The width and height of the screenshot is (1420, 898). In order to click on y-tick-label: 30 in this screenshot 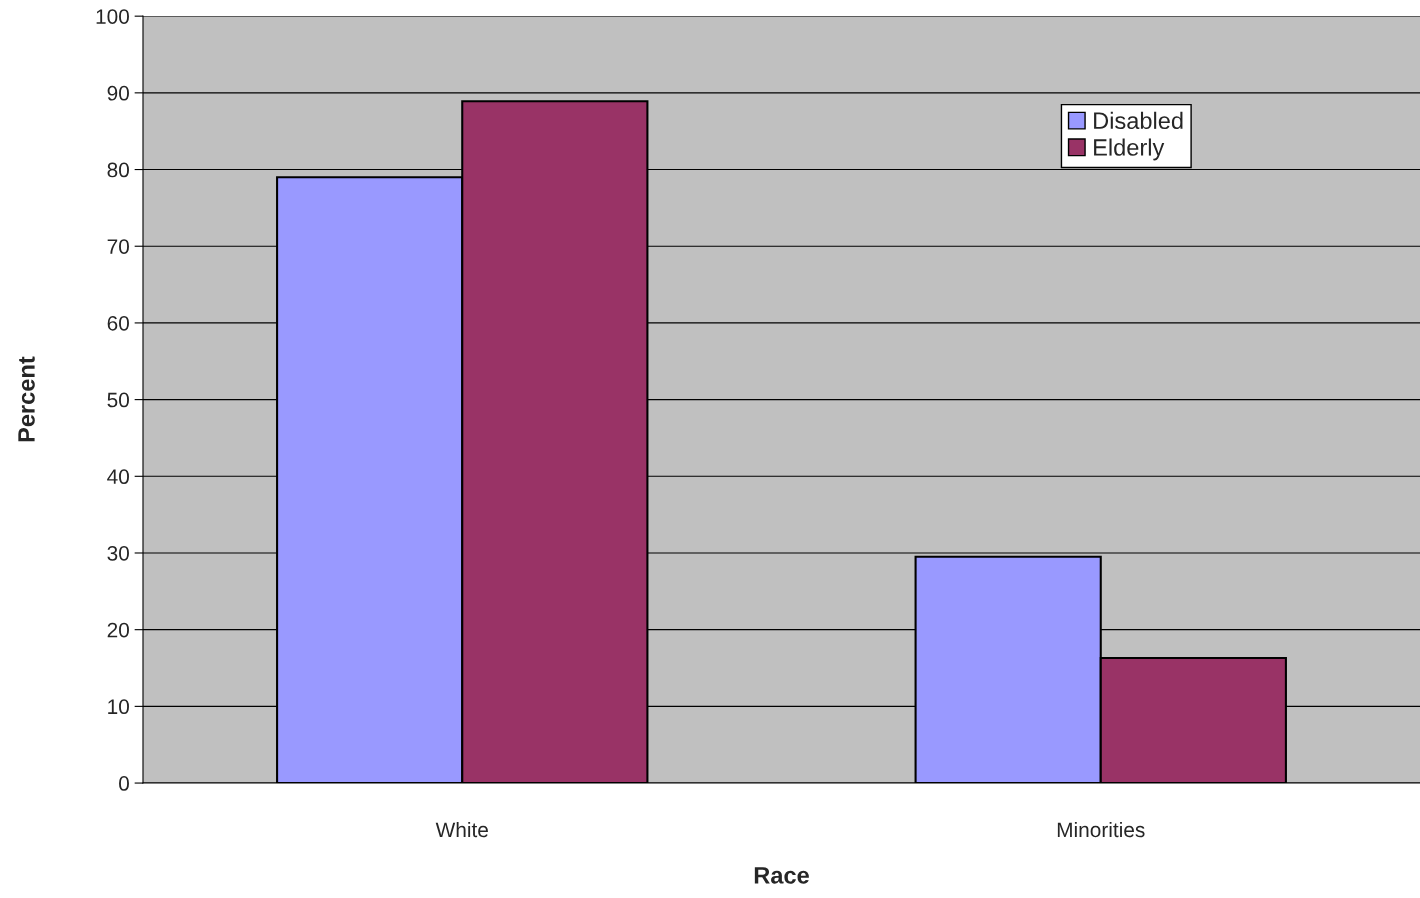, I will do `click(118, 553)`.